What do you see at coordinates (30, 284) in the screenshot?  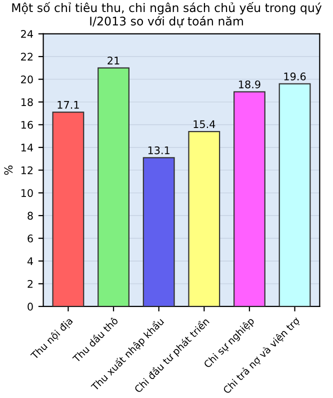 I see `y-tick-label: 2` at bounding box center [30, 284].